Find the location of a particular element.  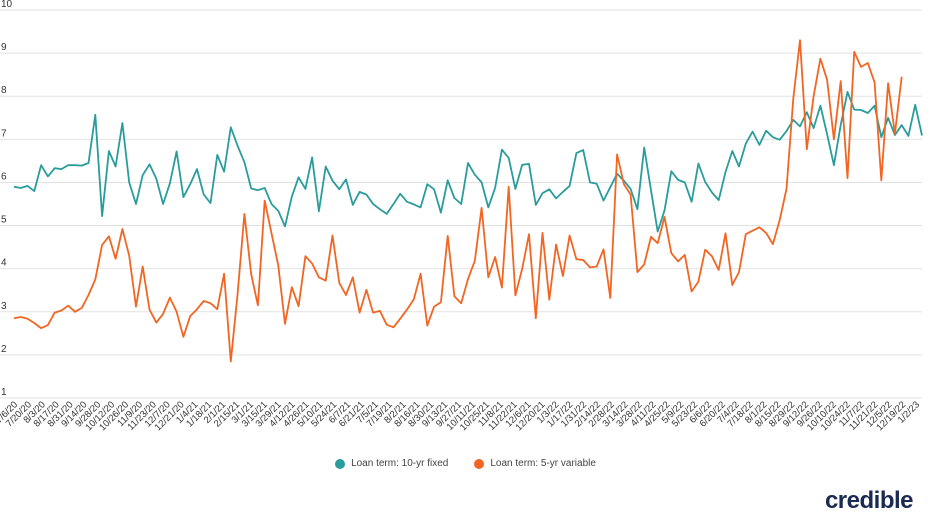

brand-logo: credible is located at coordinates (869, 500).